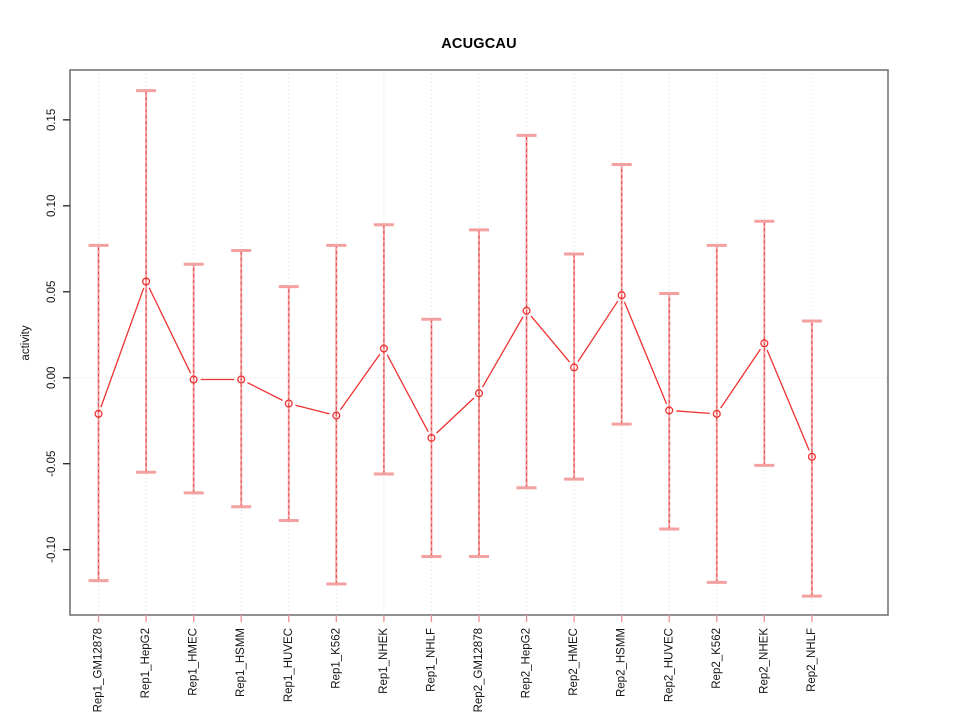 This screenshot has height=720, width=960. What do you see at coordinates (194, 662) in the screenshot?
I see `x-tick-label: Rep1_HMEC` at bounding box center [194, 662].